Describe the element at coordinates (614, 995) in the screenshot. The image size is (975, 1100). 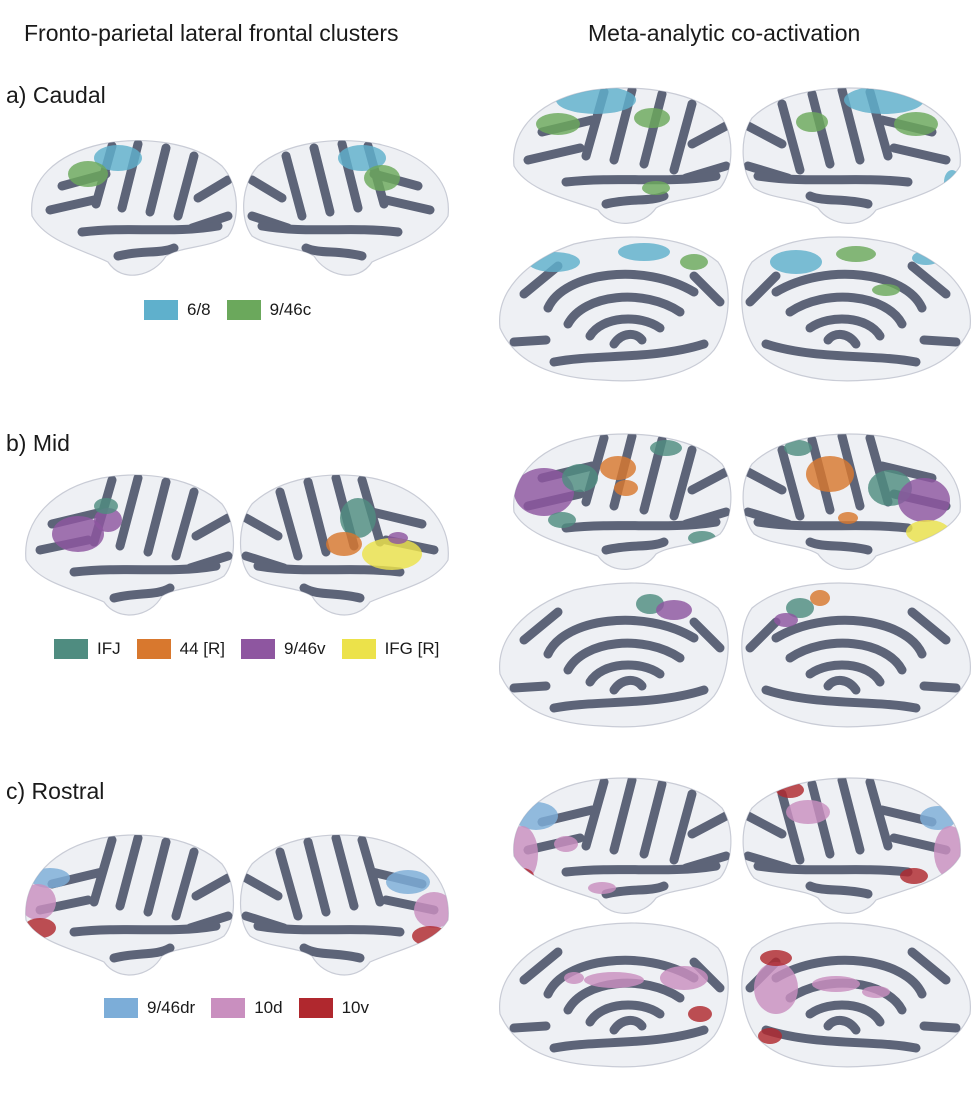
I see `rostral-meta-left-medial` at that location.